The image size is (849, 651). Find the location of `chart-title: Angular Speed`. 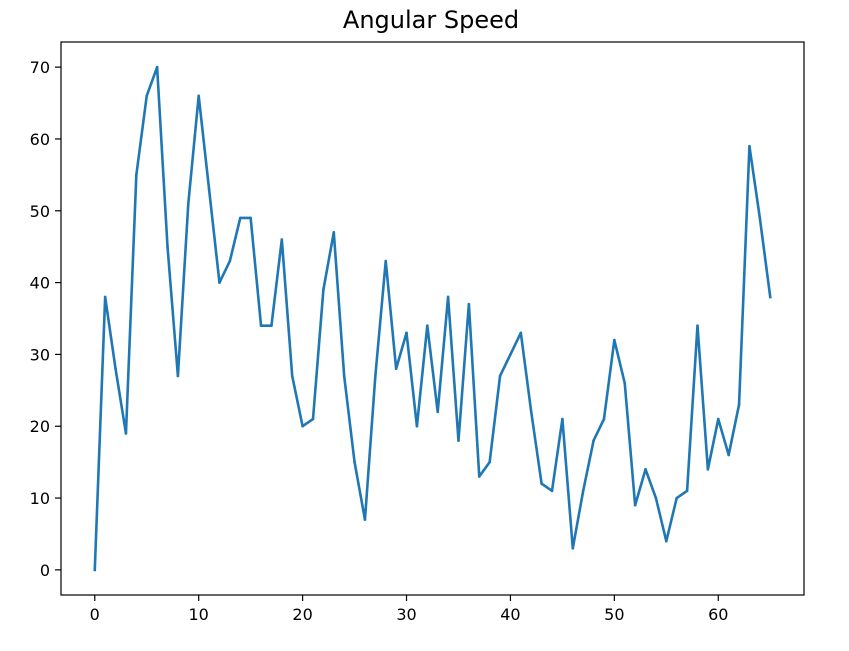

chart-title: Angular Speed is located at coordinates (431, 20).